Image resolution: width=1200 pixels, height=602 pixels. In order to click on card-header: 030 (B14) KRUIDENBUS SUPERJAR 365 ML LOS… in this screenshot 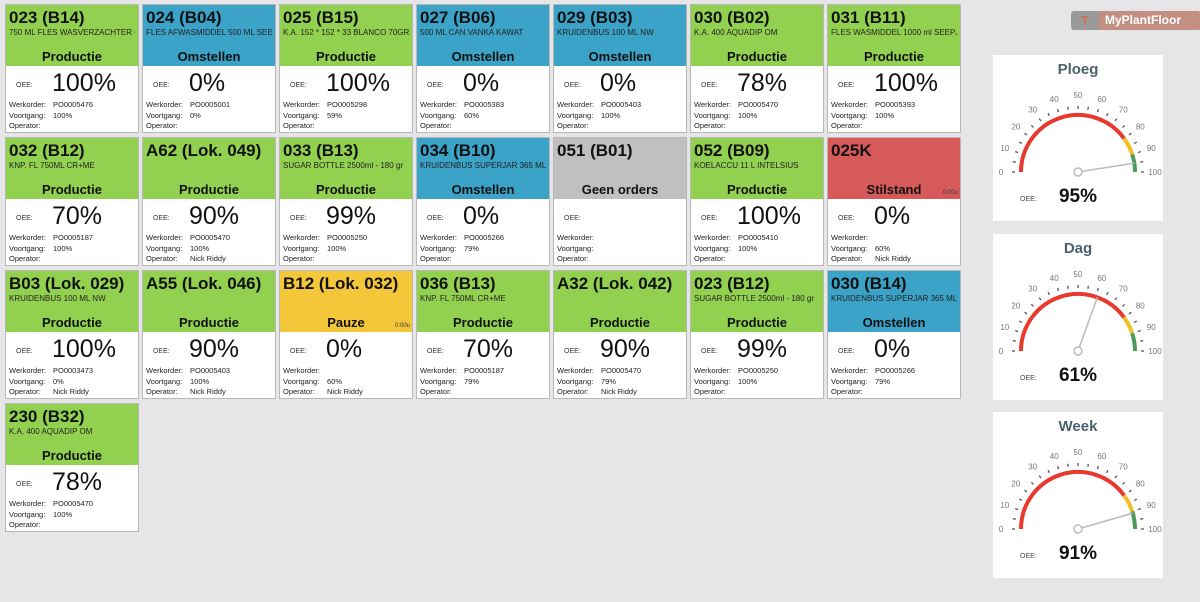, I will do `click(894, 301)`.